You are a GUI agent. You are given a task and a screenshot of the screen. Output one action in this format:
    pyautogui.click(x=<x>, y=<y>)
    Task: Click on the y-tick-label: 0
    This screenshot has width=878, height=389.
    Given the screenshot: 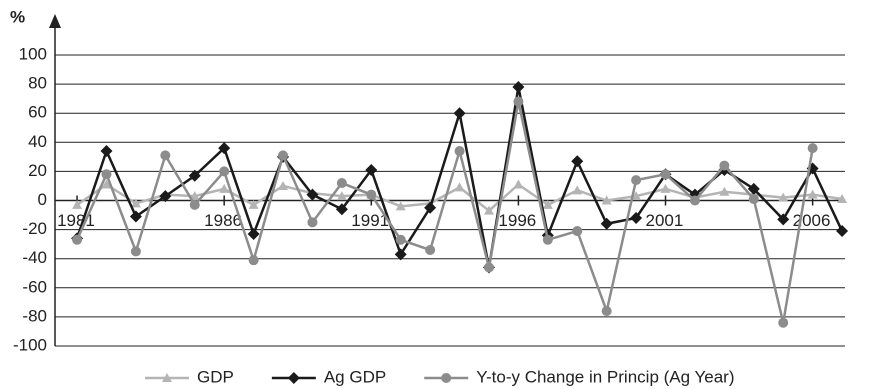 What is the action you would take?
    pyautogui.click(x=42, y=199)
    